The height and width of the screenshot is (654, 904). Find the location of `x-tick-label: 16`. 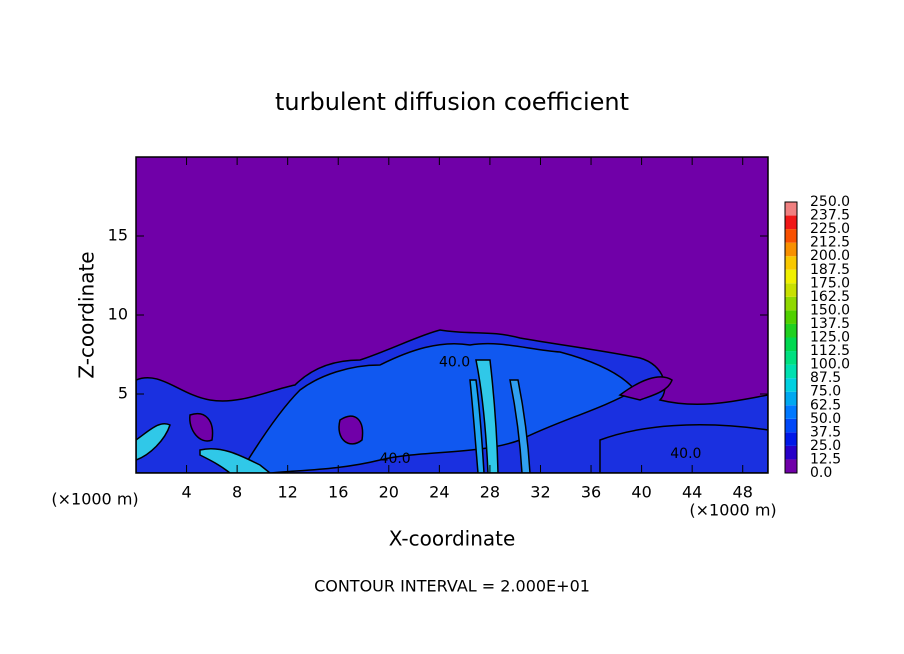

x-tick-label: 16 is located at coordinates (338, 492).